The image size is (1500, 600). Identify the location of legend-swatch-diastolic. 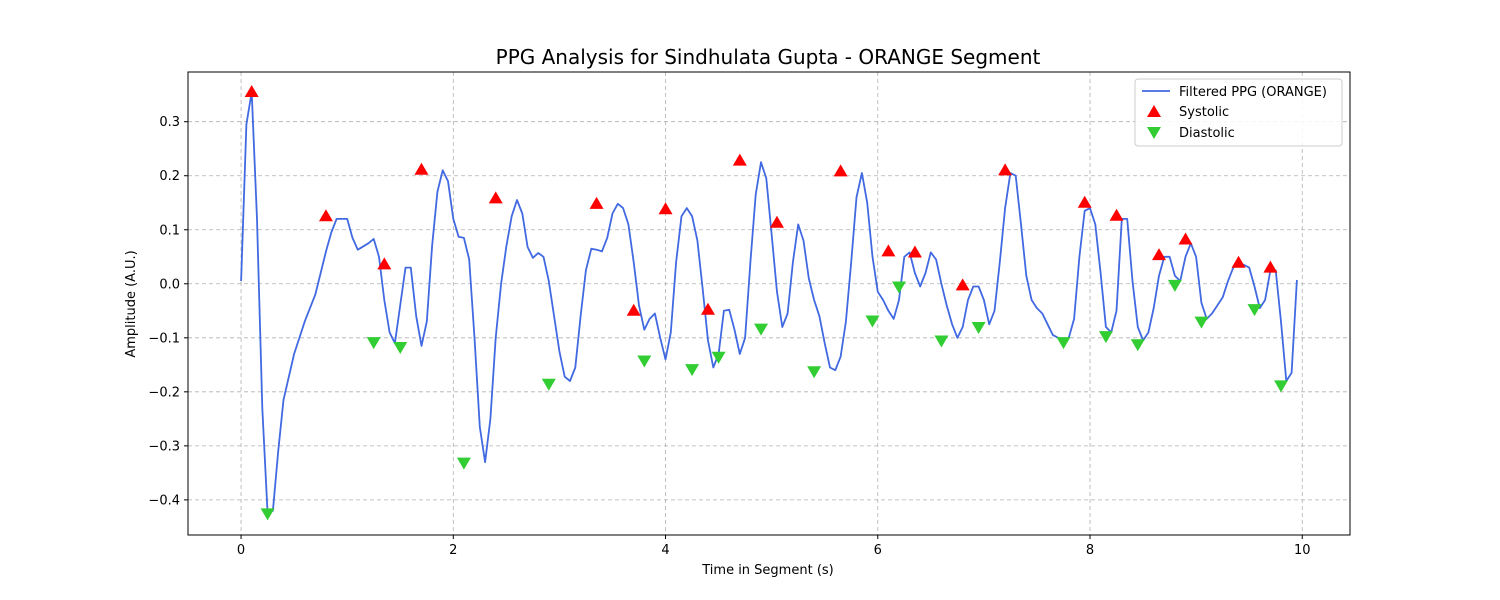
(1154, 133).